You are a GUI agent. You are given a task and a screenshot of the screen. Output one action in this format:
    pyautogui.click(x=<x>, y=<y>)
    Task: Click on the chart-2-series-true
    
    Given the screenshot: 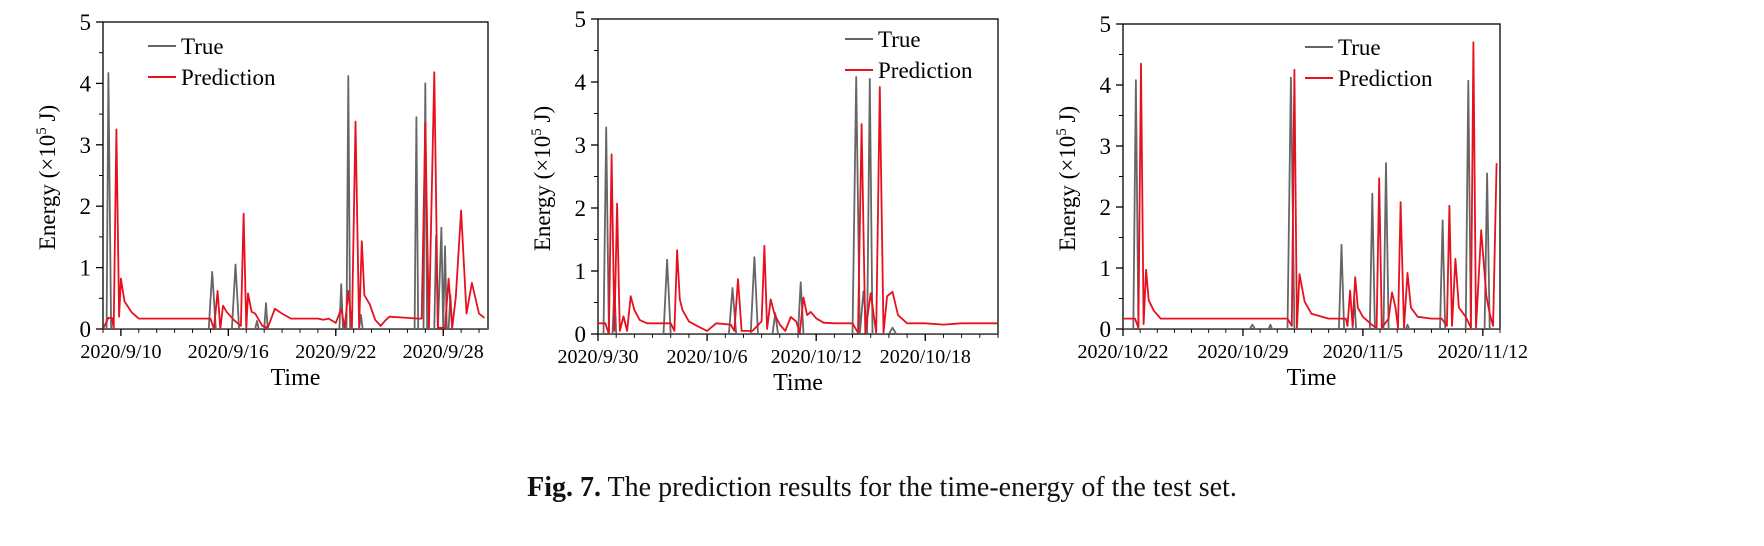 What is the action you would take?
    pyautogui.click(x=798, y=205)
    